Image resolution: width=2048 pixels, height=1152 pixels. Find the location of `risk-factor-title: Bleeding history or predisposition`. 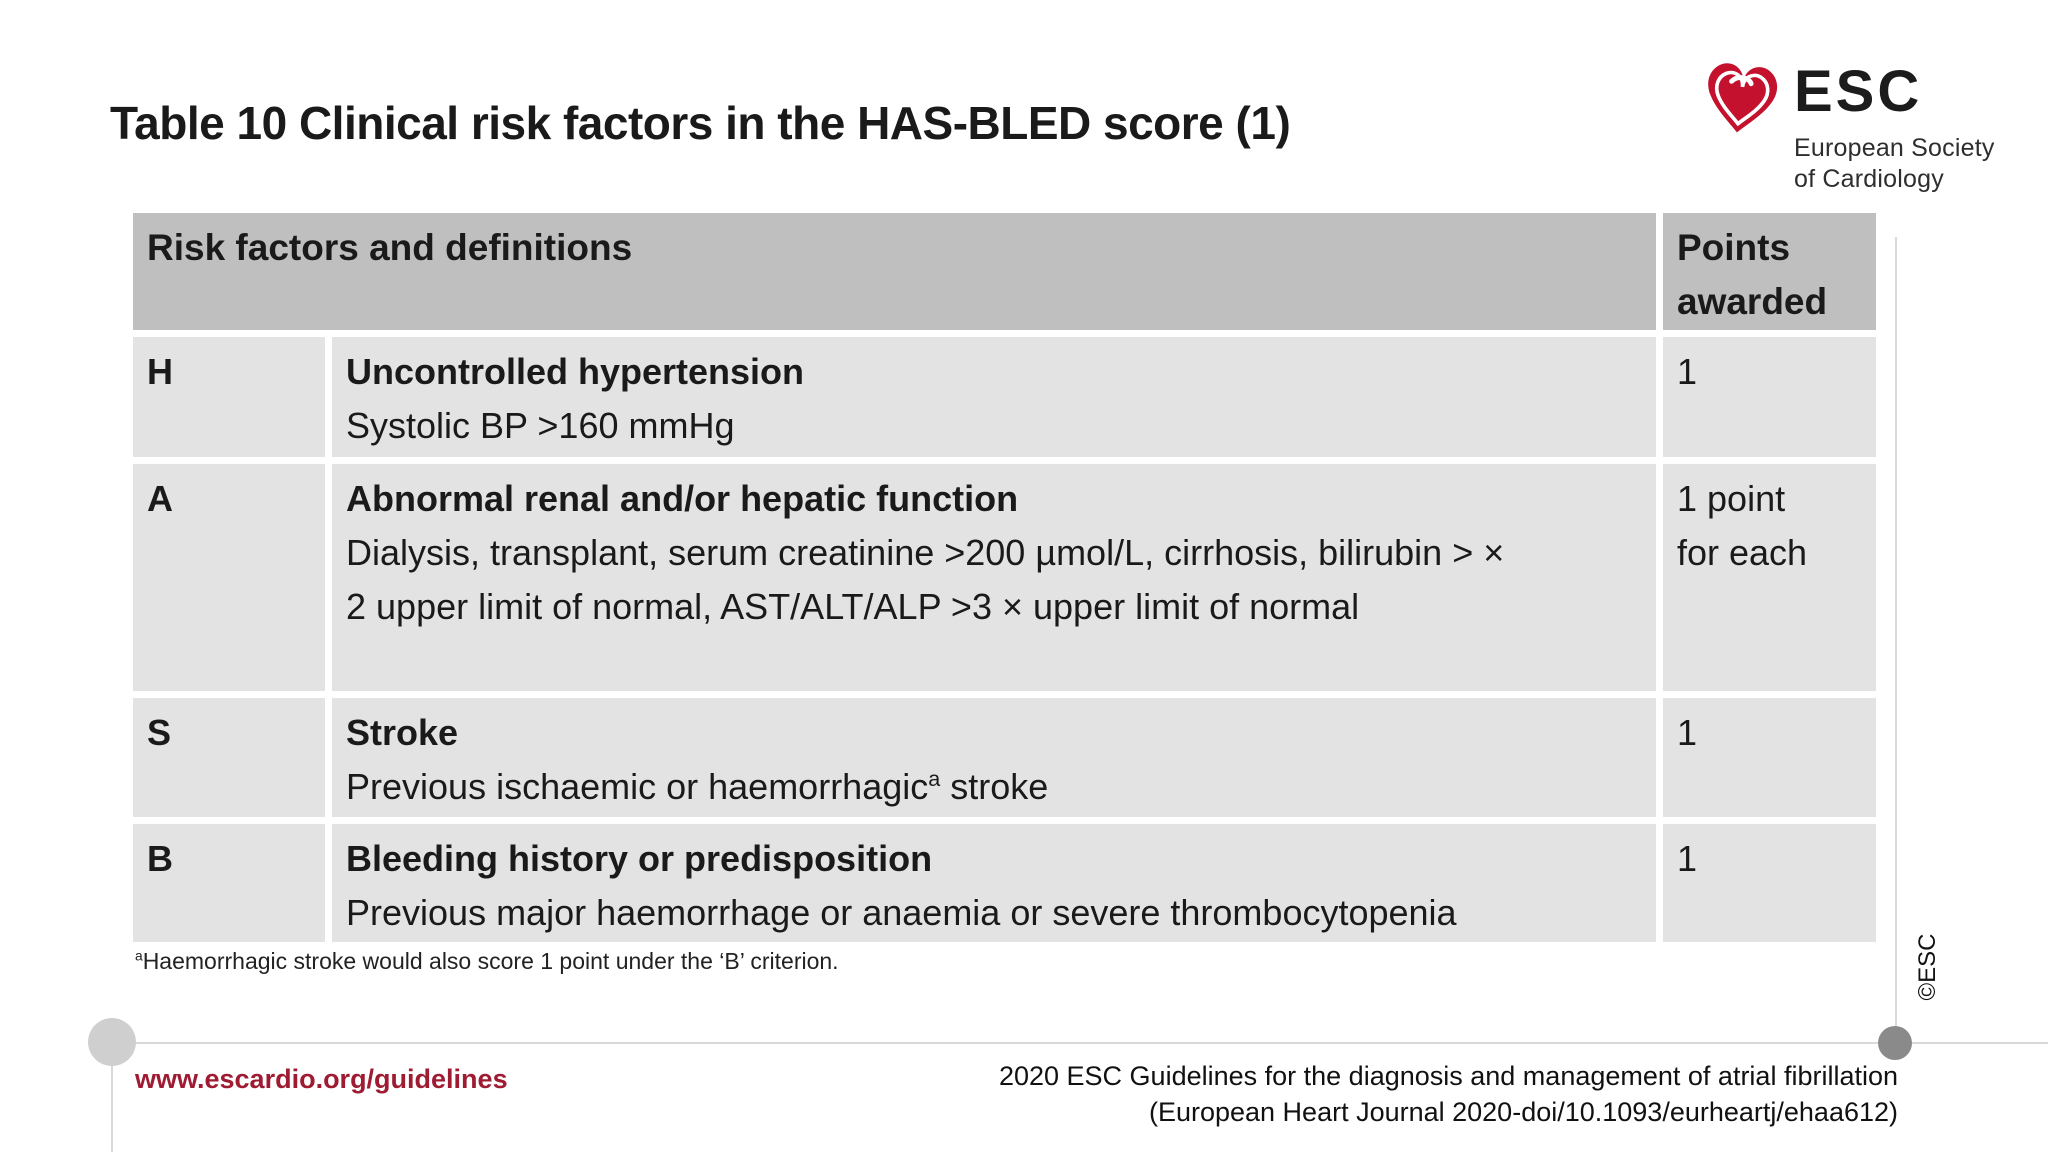

risk-factor-title: Bleeding history or predisposition is located at coordinates (639, 858).